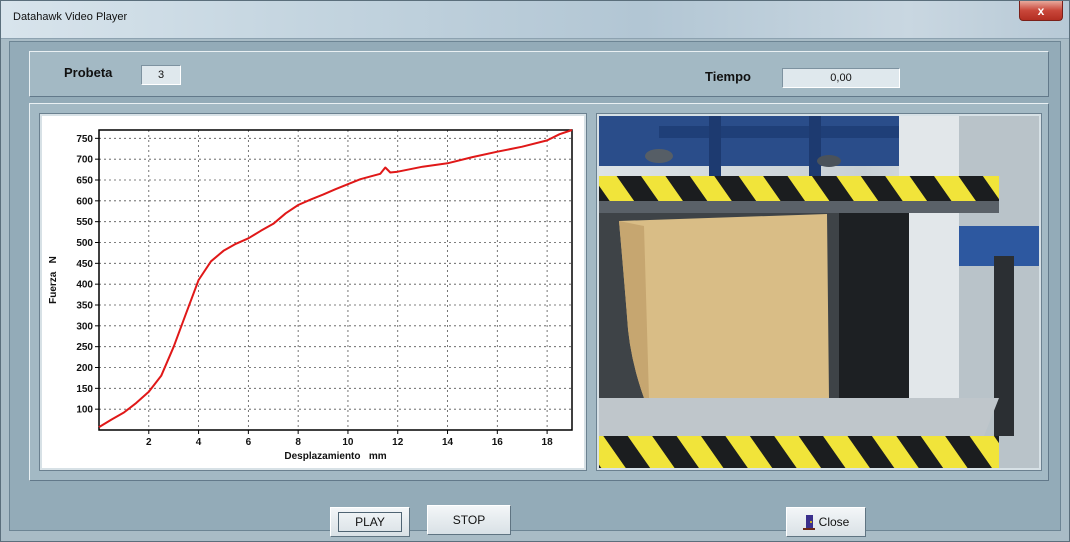  I want to click on y-tick-label: 400, so click(84, 285).